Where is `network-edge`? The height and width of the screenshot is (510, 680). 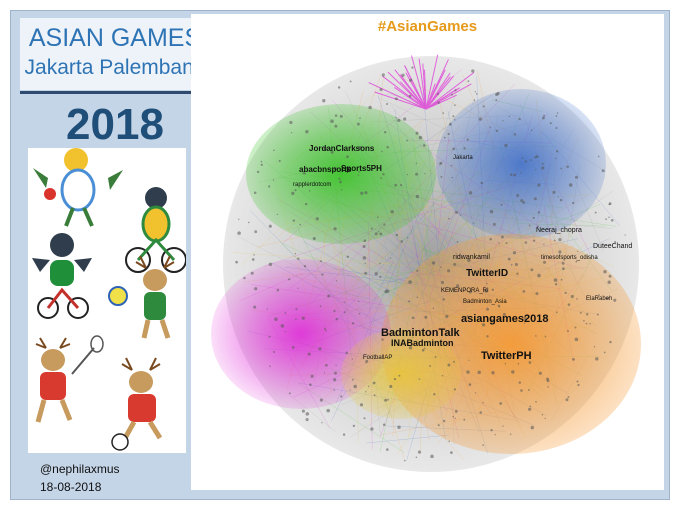 network-edge is located at coordinates (407, 439).